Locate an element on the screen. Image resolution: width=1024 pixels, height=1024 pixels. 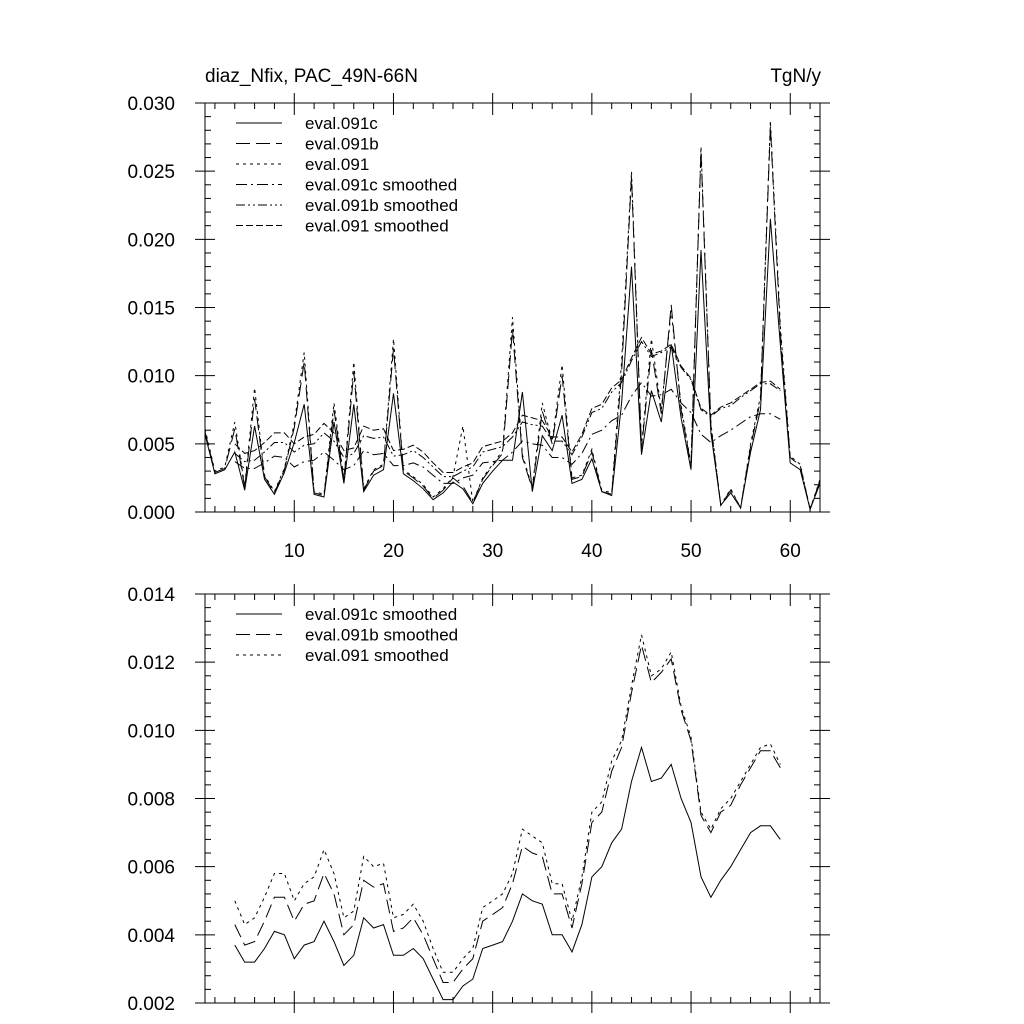
legend-label: eval.091 is located at coordinates (337, 164).